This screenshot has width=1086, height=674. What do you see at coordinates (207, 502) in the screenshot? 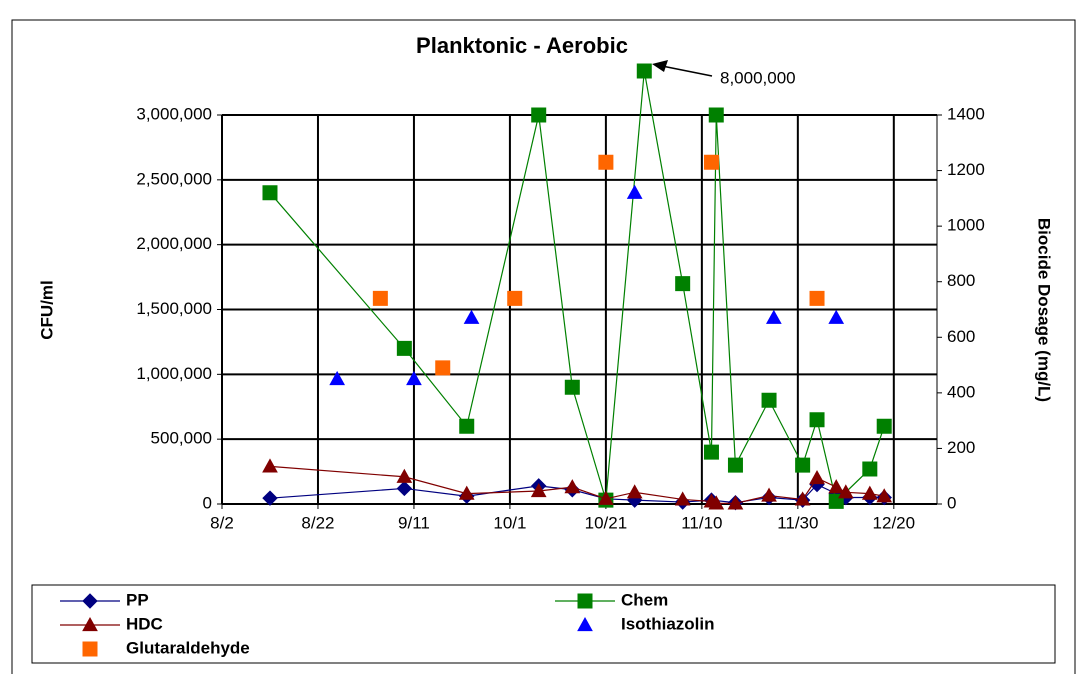
I see `y-tick-label: 0` at bounding box center [207, 502].